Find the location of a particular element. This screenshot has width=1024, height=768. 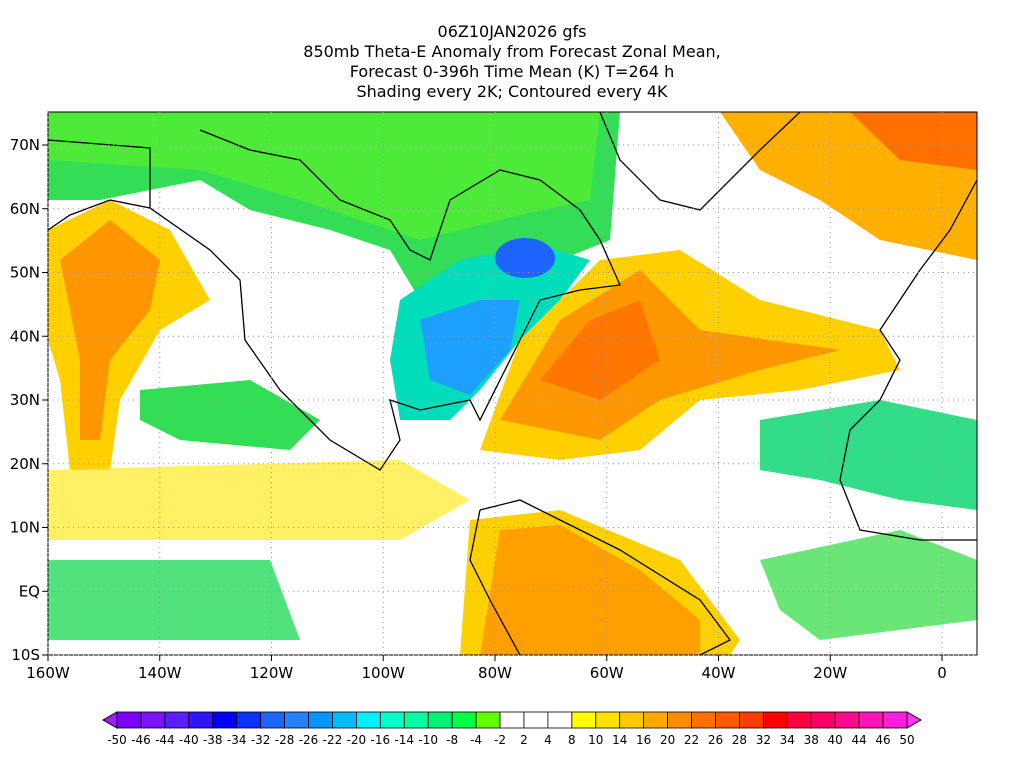

colorbar-label: 22 is located at coordinates (691, 740).